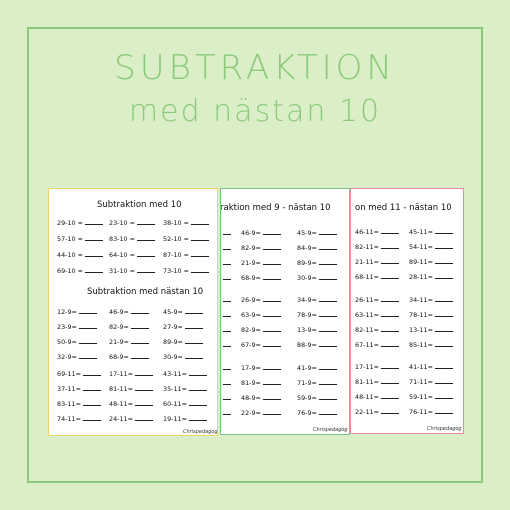  What do you see at coordinates (252, 398) in the screenshot?
I see `subtraction-problem: 48-9=` at bounding box center [252, 398].